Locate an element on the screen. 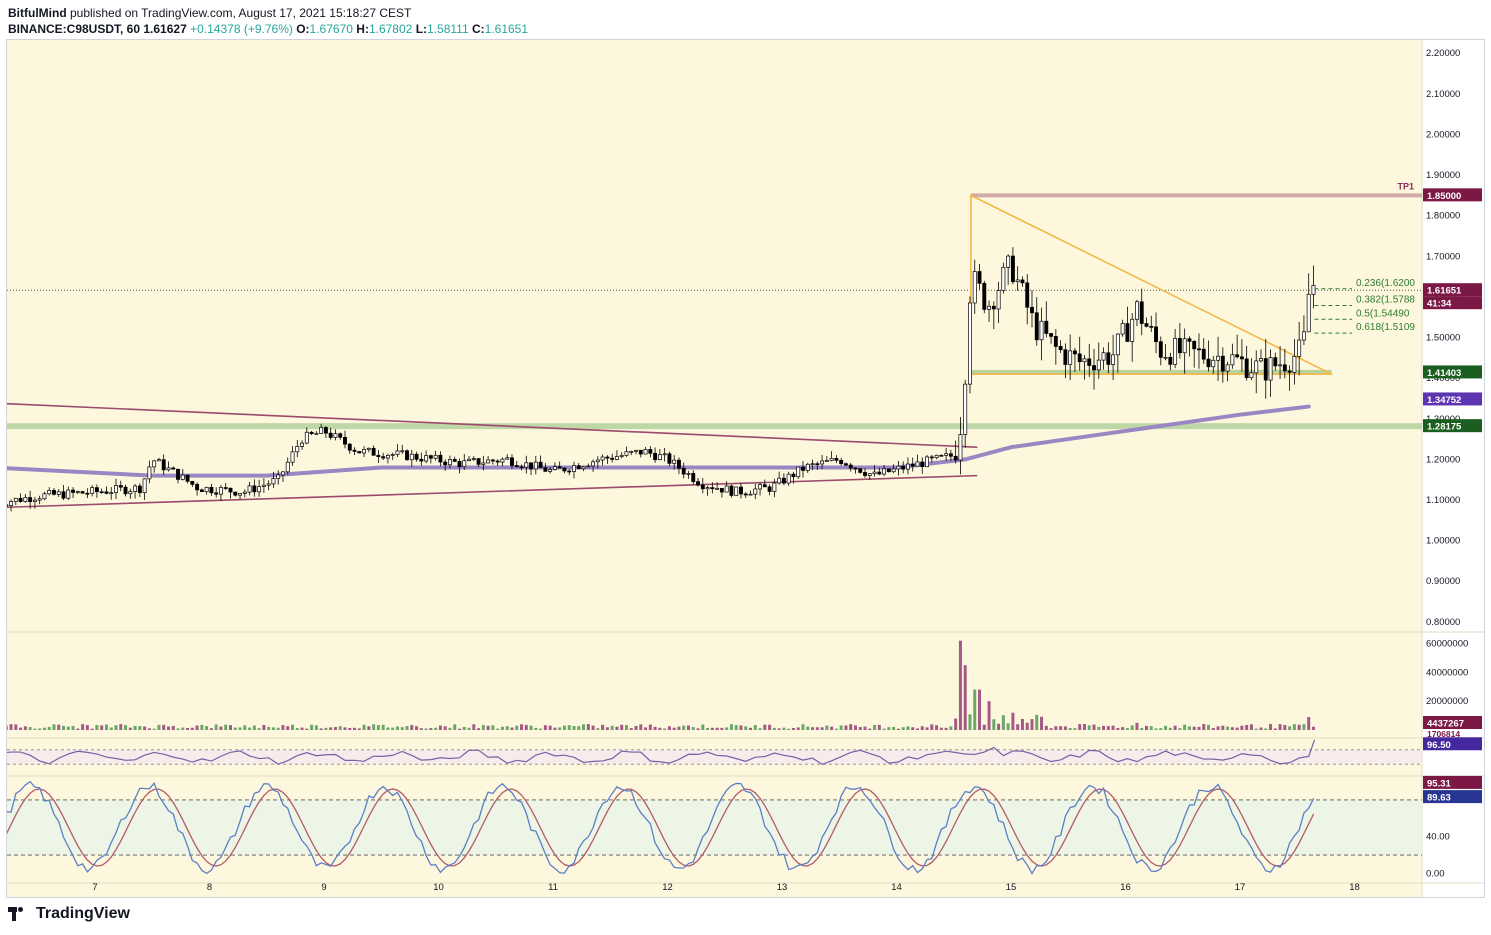 The height and width of the screenshot is (935, 1491). x-axis-tick: 9 is located at coordinates (323, 887).